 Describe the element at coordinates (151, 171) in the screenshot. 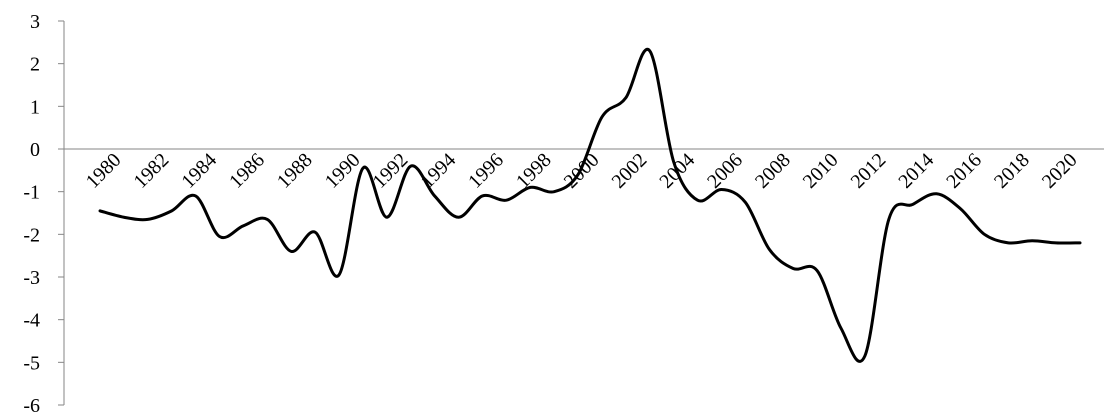

I see `x-tick-label: 1982` at that location.